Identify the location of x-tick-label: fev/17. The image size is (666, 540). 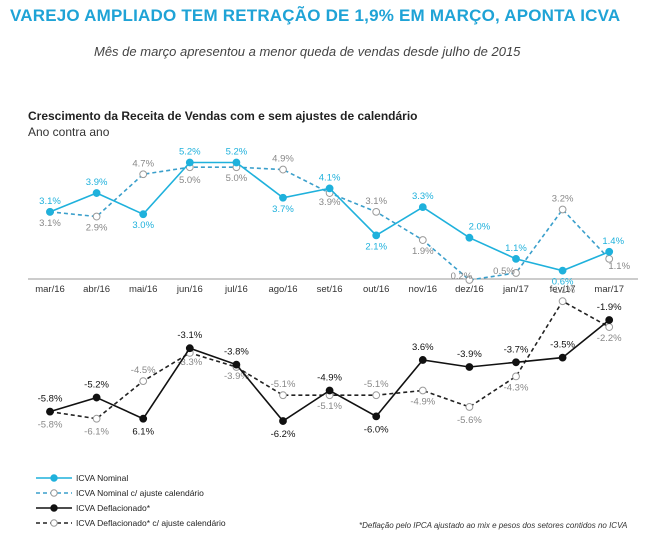
(563, 289).